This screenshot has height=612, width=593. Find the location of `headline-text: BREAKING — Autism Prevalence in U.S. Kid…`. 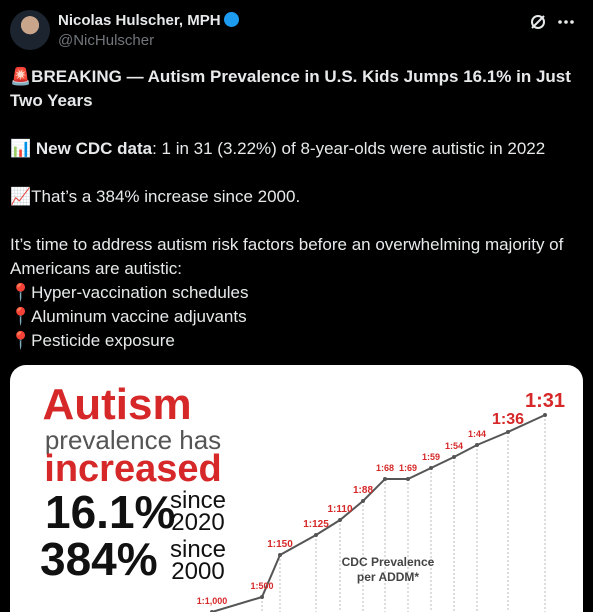

headline-text: BREAKING — Autism Prevalence in U.S. Kid… is located at coordinates (290, 88).